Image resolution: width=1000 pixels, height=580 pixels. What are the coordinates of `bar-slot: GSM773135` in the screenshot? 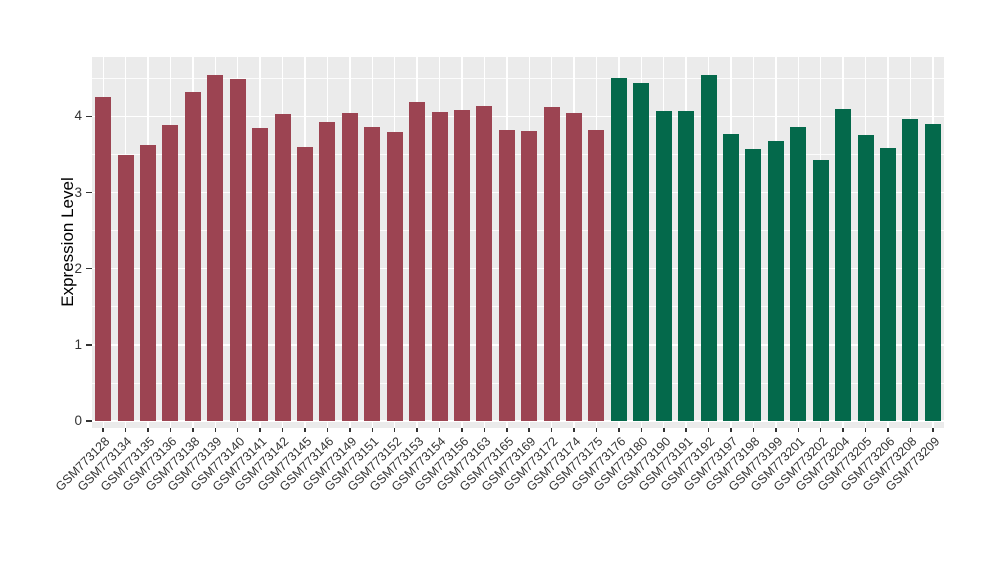 It's located at (128, 275).